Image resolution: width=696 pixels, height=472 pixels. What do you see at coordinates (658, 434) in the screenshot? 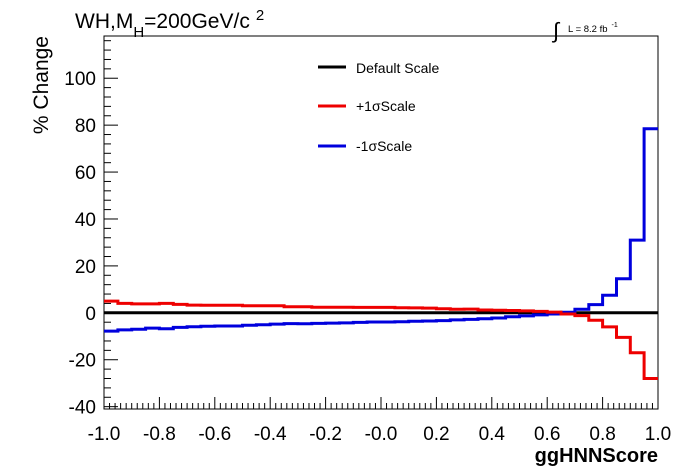
I see `x-tick-label: 1.0` at bounding box center [658, 434].